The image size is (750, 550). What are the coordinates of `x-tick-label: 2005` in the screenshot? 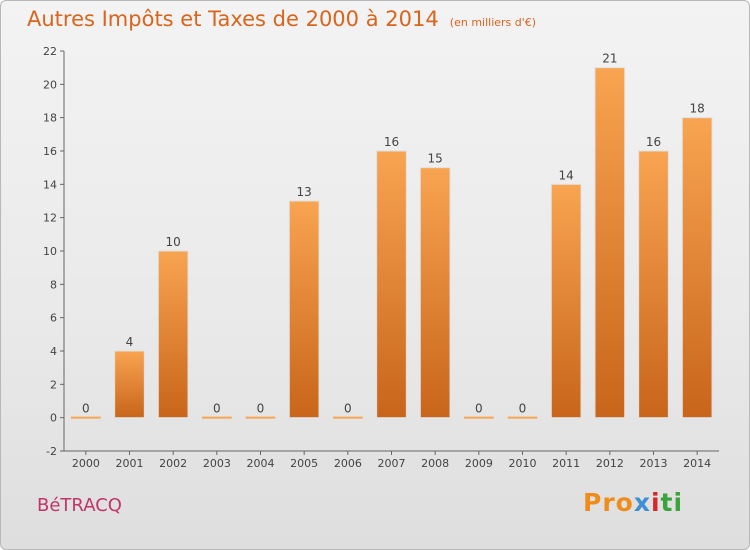 It's located at (304, 463).